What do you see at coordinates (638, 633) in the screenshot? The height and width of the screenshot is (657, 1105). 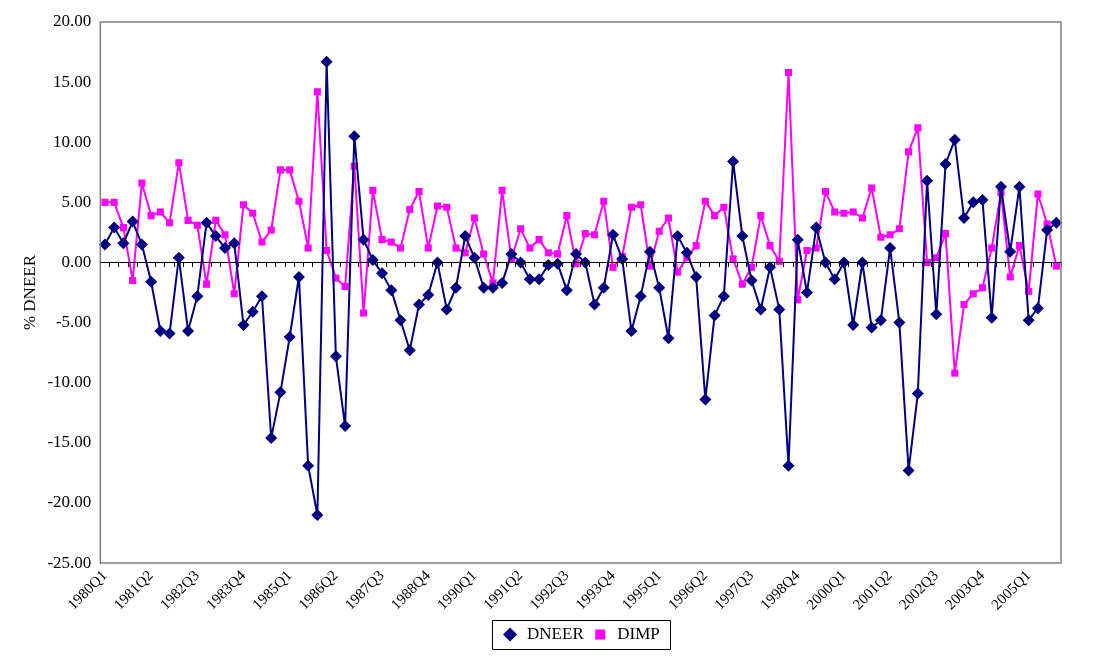 I see `legend-label: DIMP` at bounding box center [638, 633].